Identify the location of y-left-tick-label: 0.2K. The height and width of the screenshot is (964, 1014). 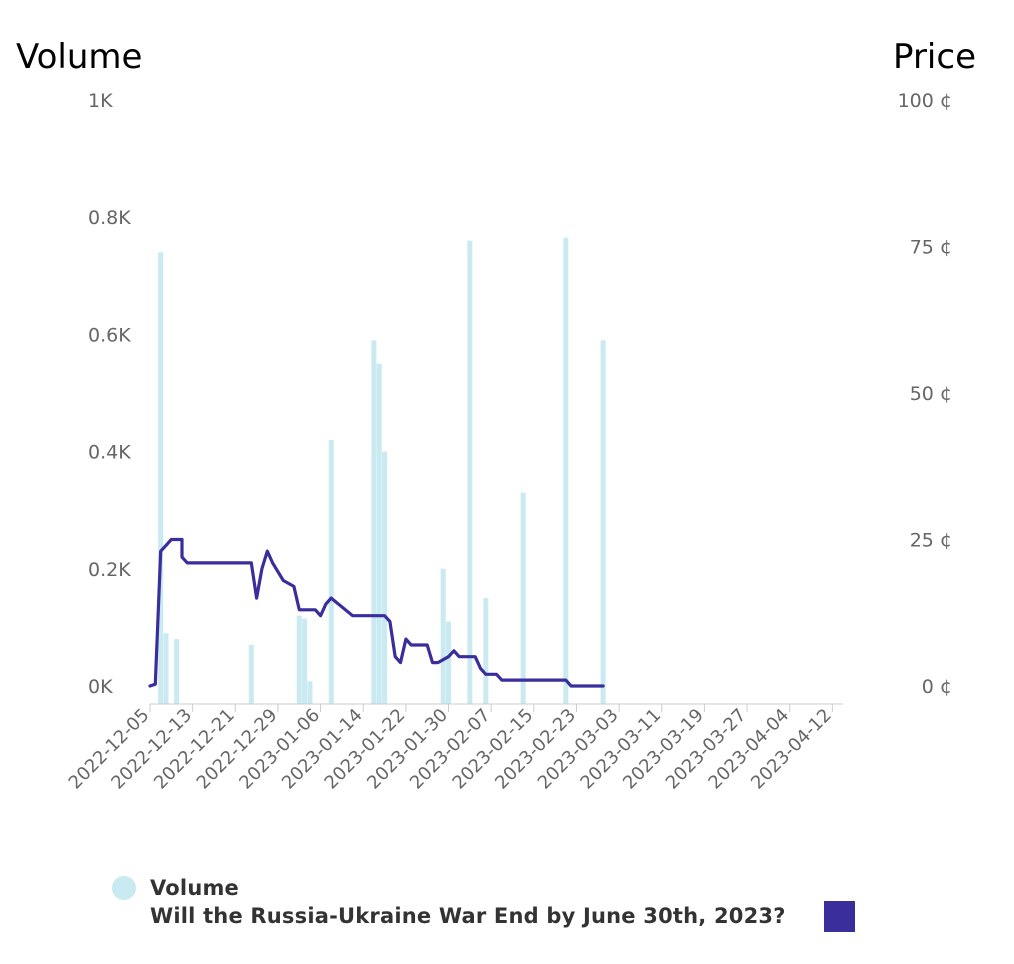
(109, 570).